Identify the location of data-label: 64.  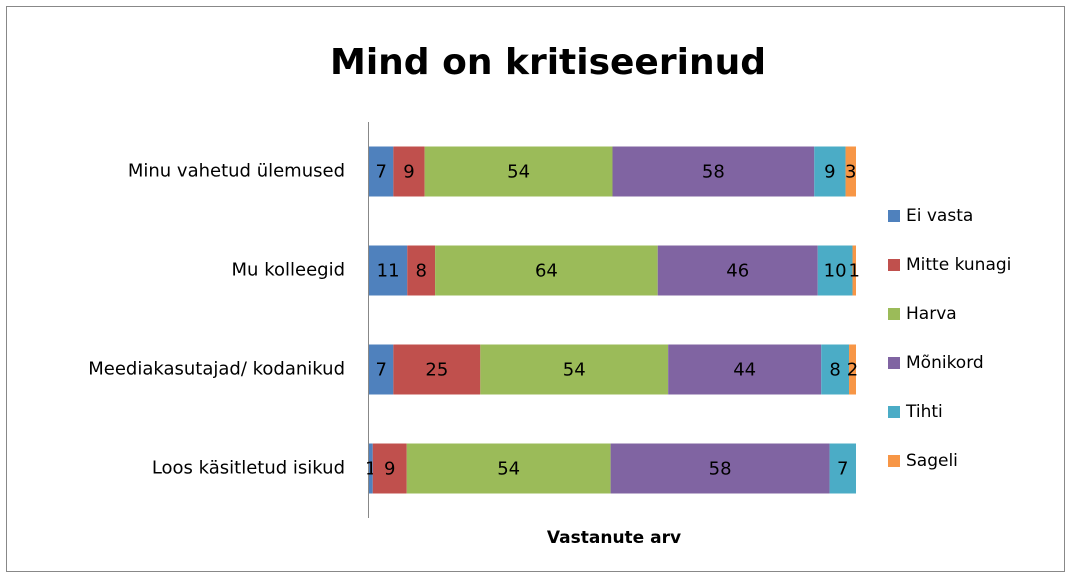
(546, 271).